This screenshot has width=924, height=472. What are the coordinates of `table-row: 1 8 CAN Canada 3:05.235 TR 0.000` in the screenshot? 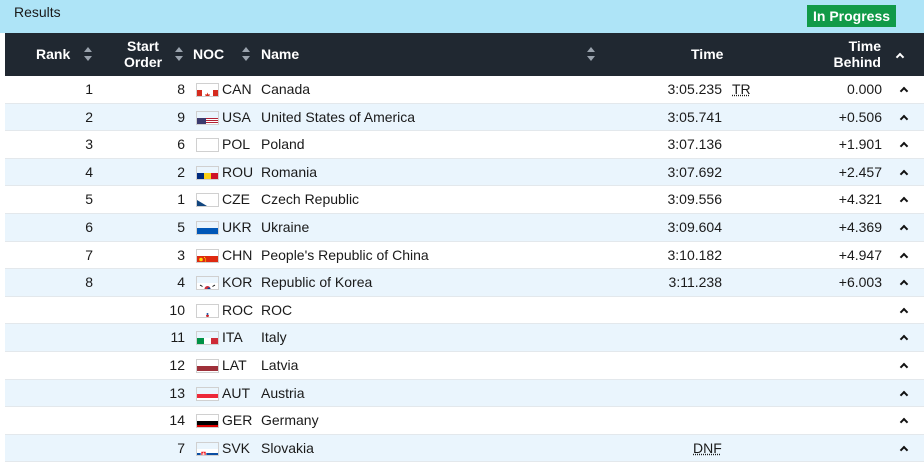 It's located at (464, 90).